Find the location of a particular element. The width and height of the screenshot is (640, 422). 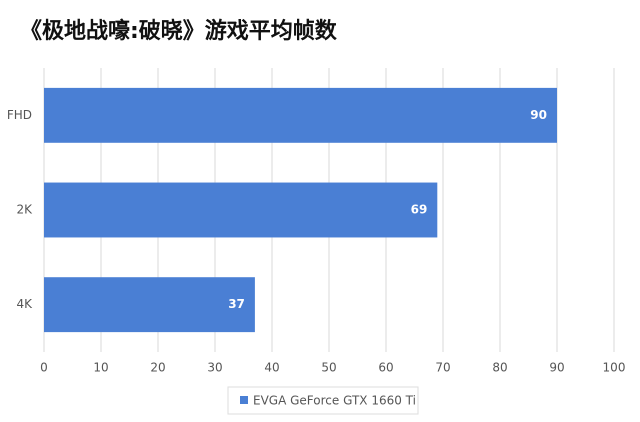

x-tick-label: 30 is located at coordinates (214, 368).